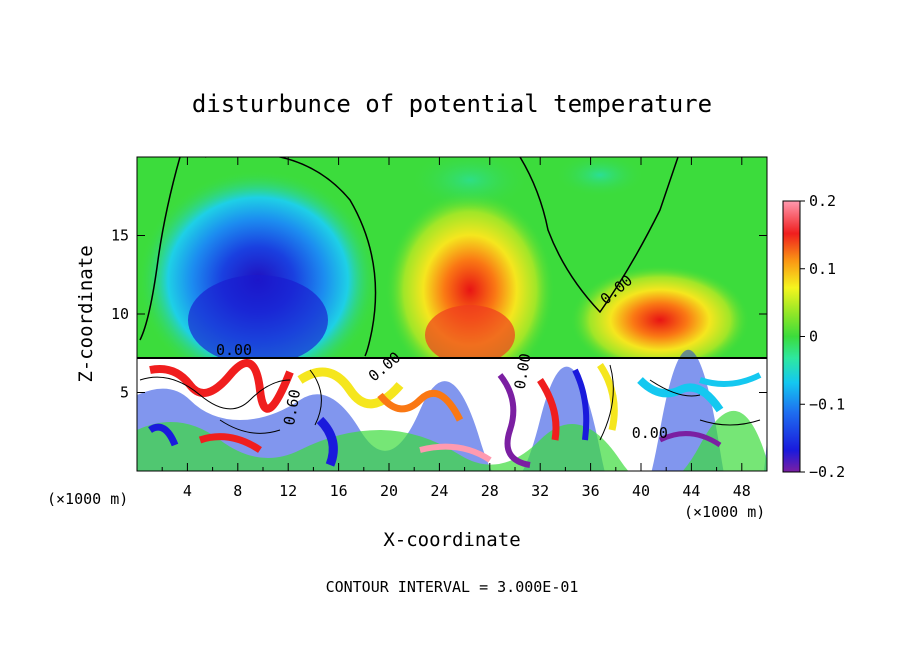  I want to click on colorbar: 0.2 0.1 0 −0.1 −0.2, so click(813, 336).